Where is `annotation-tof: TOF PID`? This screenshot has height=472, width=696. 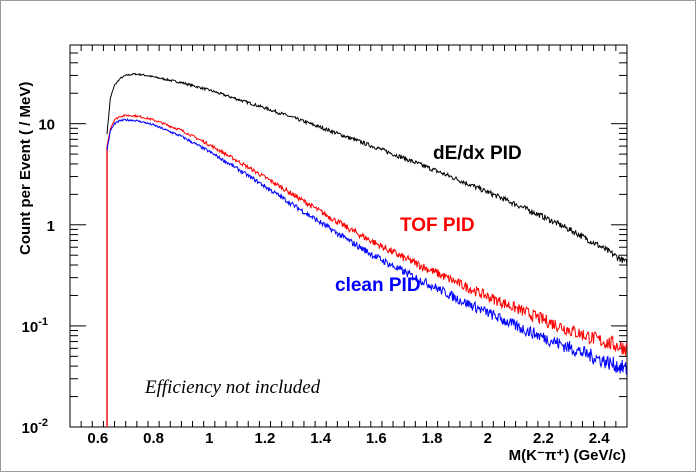
annotation-tof: TOF PID is located at coordinates (437, 225).